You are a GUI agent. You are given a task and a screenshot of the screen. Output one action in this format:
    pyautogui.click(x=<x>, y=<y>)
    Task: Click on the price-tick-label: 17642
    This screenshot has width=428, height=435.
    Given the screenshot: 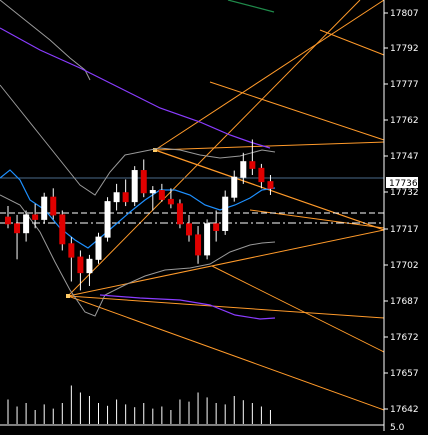 What is the action you would take?
    pyautogui.click(x=404, y=410)
    